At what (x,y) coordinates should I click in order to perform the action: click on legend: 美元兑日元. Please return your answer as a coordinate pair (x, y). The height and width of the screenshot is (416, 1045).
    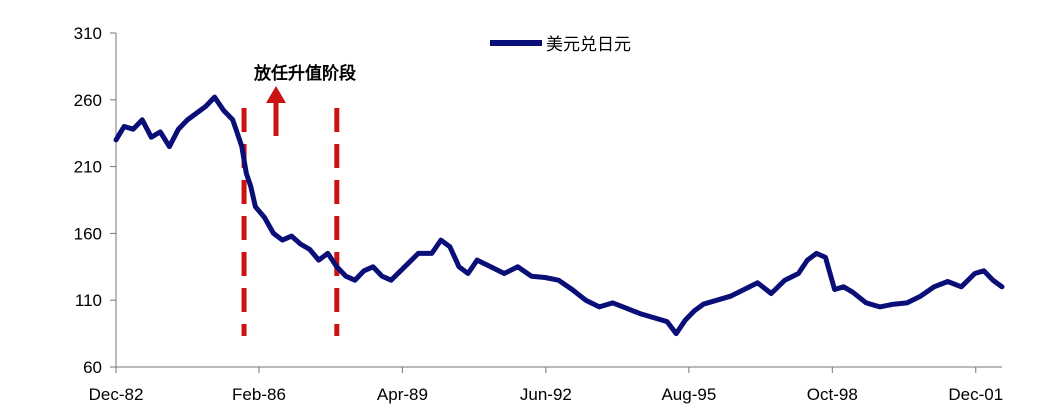
    Looking at the image, I should click on (560, 44).